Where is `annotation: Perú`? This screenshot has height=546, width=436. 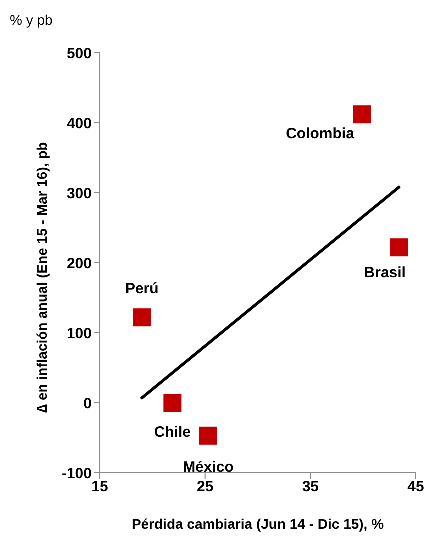
annotation: Perú is located at coordinates (142, 289).